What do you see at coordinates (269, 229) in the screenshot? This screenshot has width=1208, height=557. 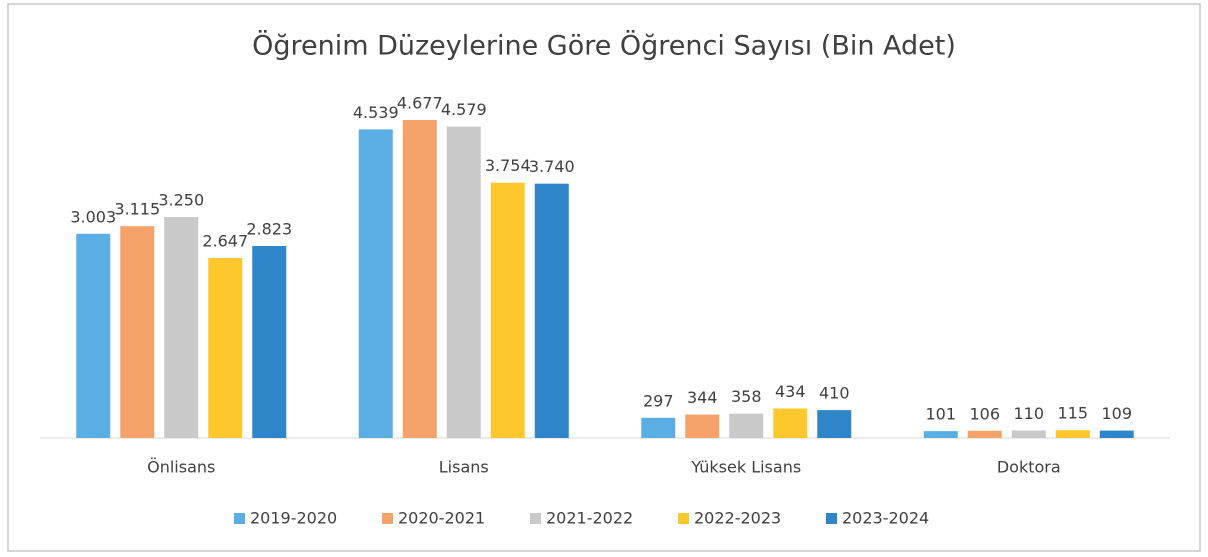 I see `data-label: 2.823` at bounding box center [269, 229].